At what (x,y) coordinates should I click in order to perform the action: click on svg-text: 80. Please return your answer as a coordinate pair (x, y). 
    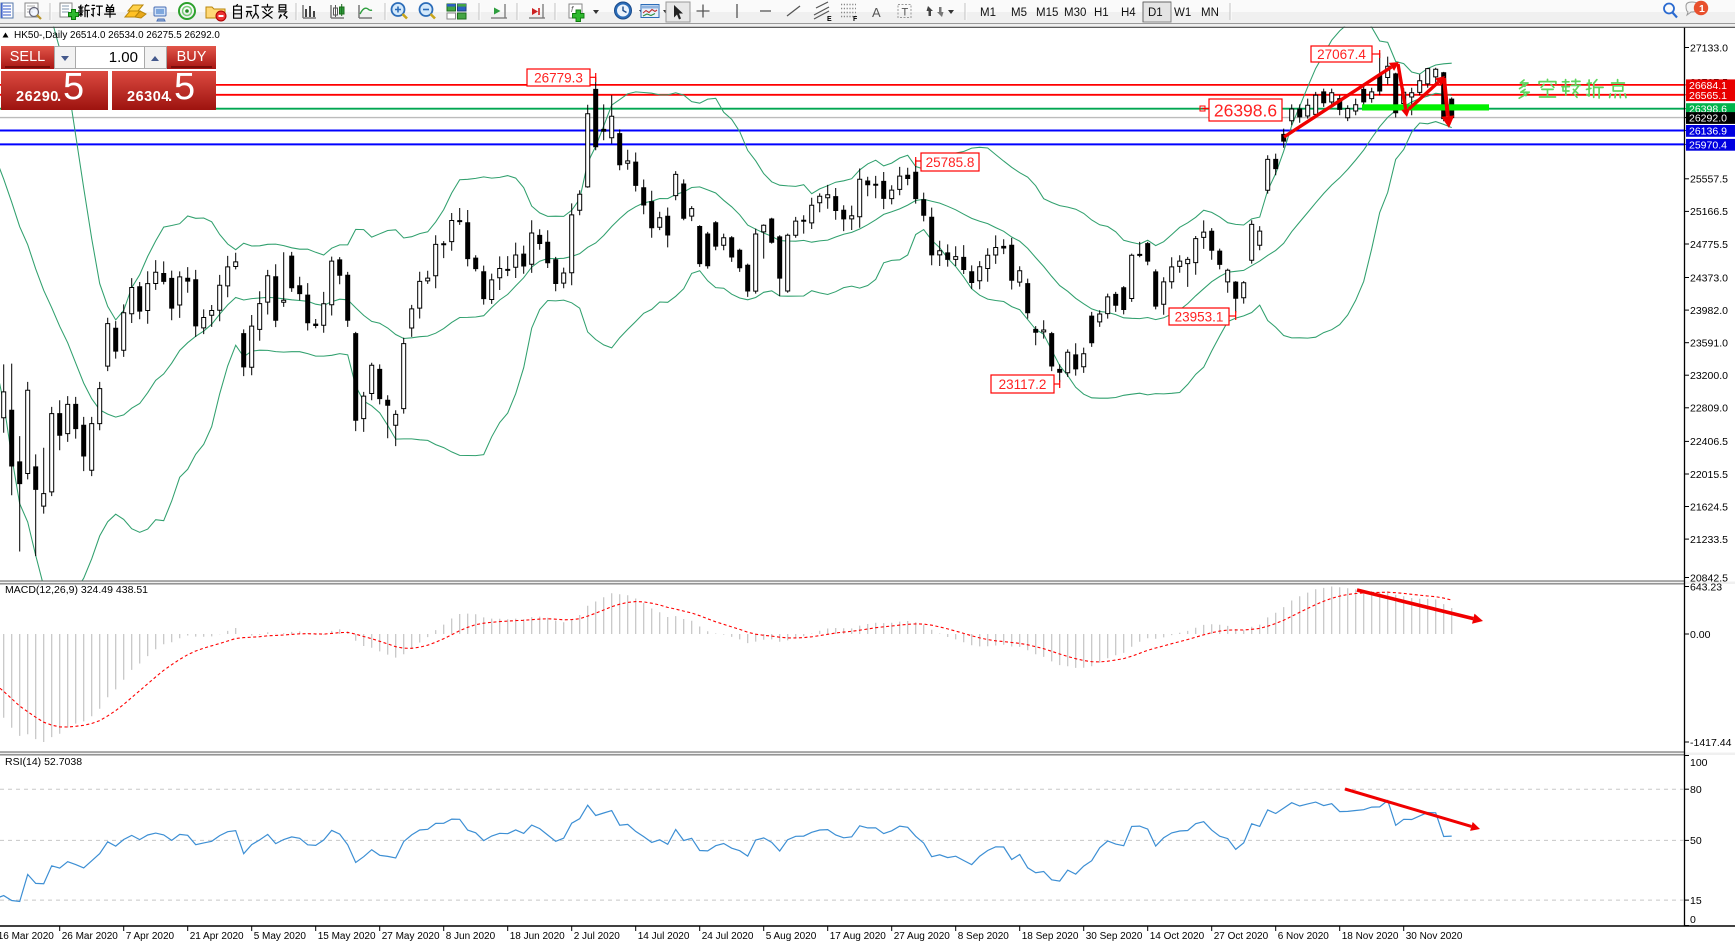
    Looking at the image, I should click on (1696, 790).